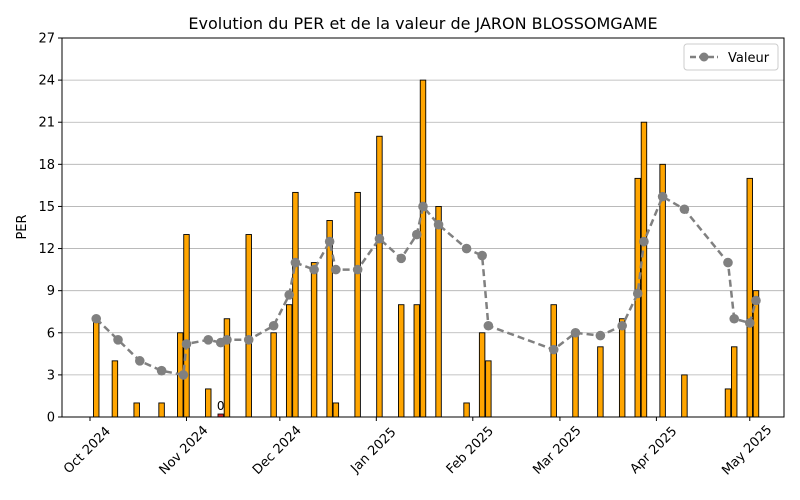 The width and height of the screenshot is (800, 500). What do you see at coordinates (46, 249) in the screenshot?
I see `y-tick-label: 12` at bounding box center [46, 249].